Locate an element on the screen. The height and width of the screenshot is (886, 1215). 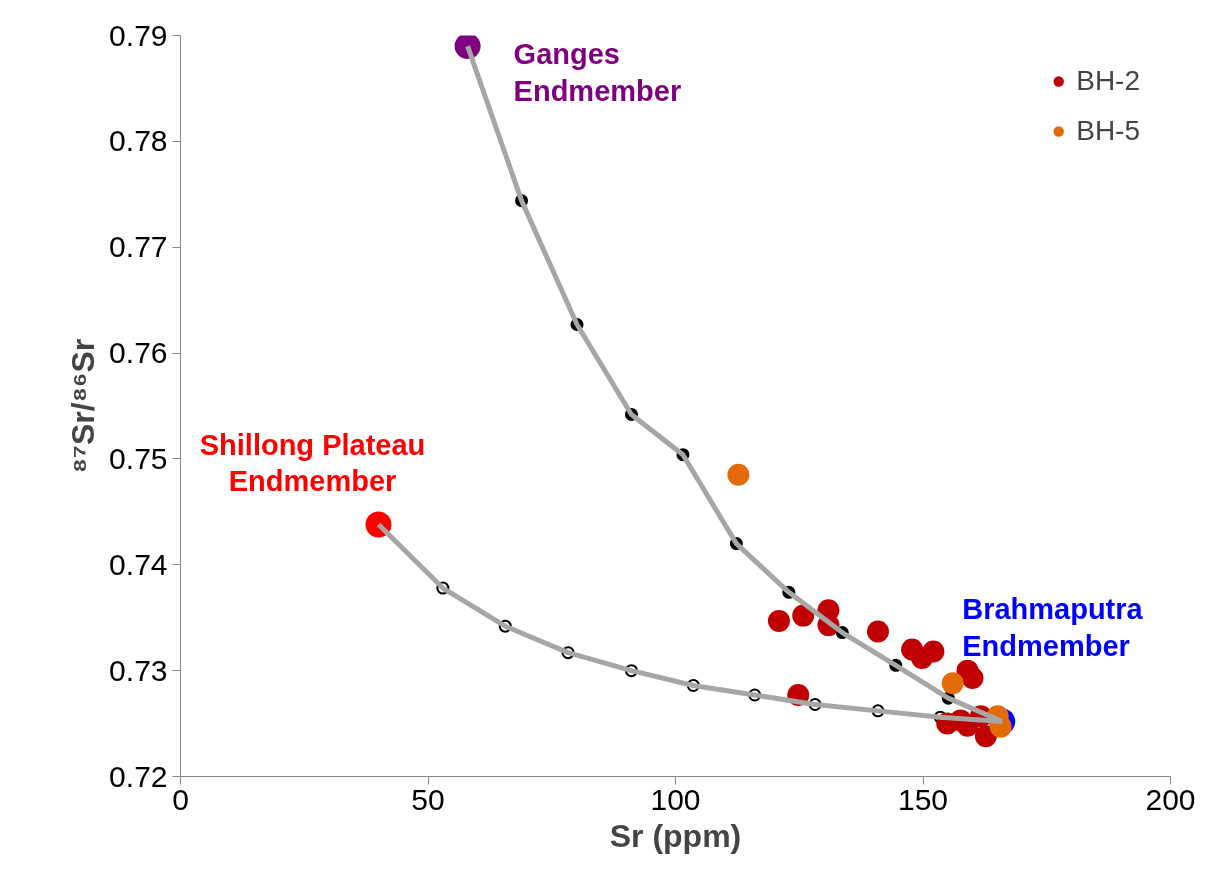
y-tick-label: 0.79 is located at coordinates (138, 35).